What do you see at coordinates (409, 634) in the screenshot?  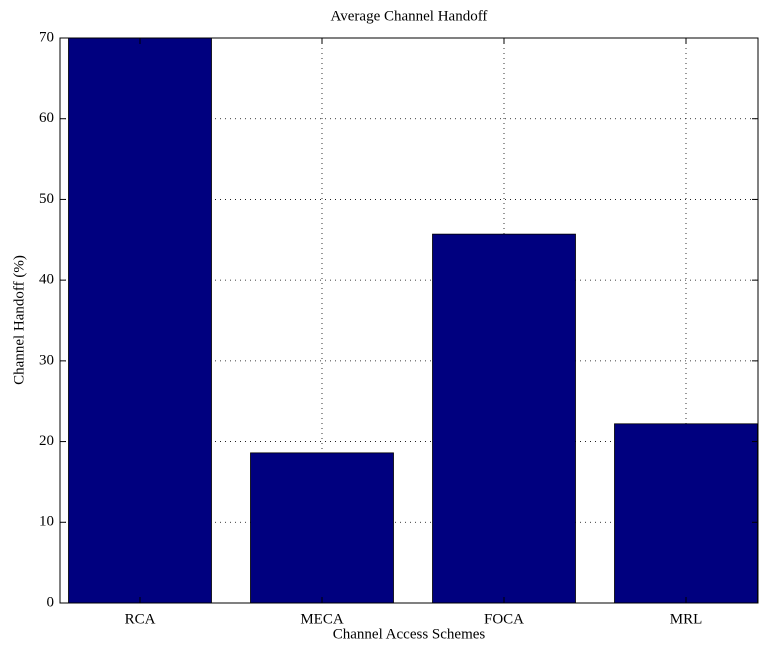 I see `x-axis-label: Channel Access Schemes` at bounding box center [409, 634].